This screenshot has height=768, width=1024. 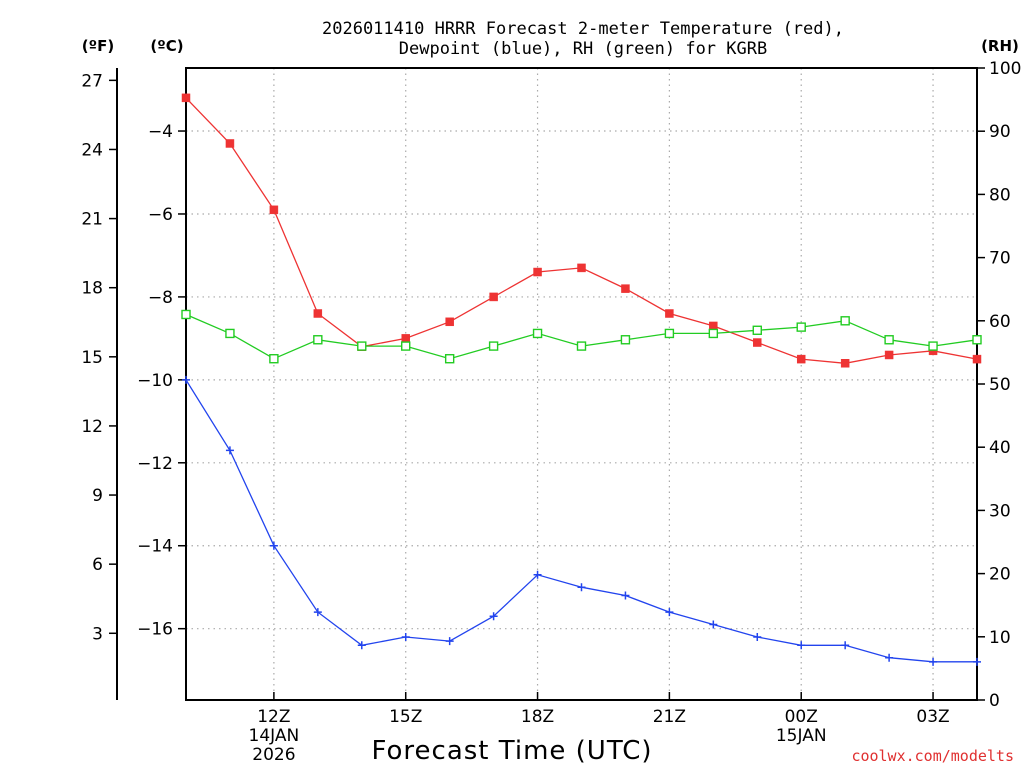 What do you see at coordinates (155, 381) in the screenshot?
I see `celsius-tick-label: −10` at bounding box center [155, 381].